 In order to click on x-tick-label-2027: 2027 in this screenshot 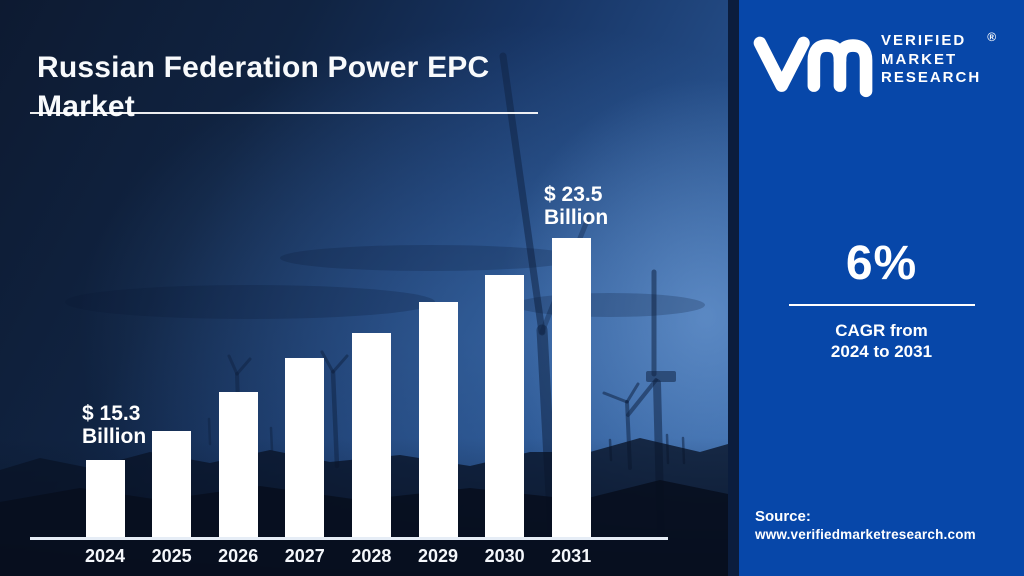, I will do `click(304, 556)`.